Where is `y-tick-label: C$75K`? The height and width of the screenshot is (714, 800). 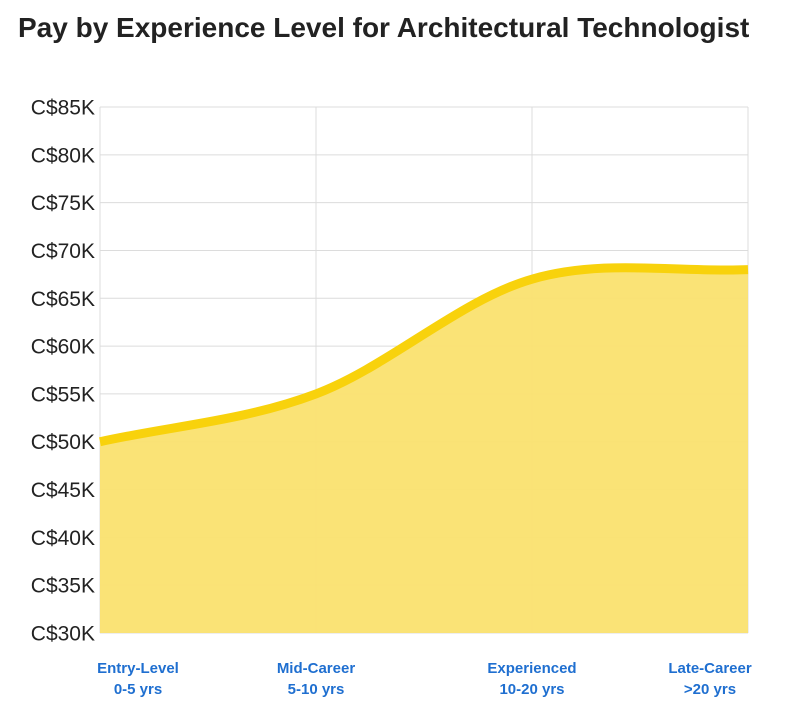
y-tick-label: C$75K is located at coordinates (63, 203).